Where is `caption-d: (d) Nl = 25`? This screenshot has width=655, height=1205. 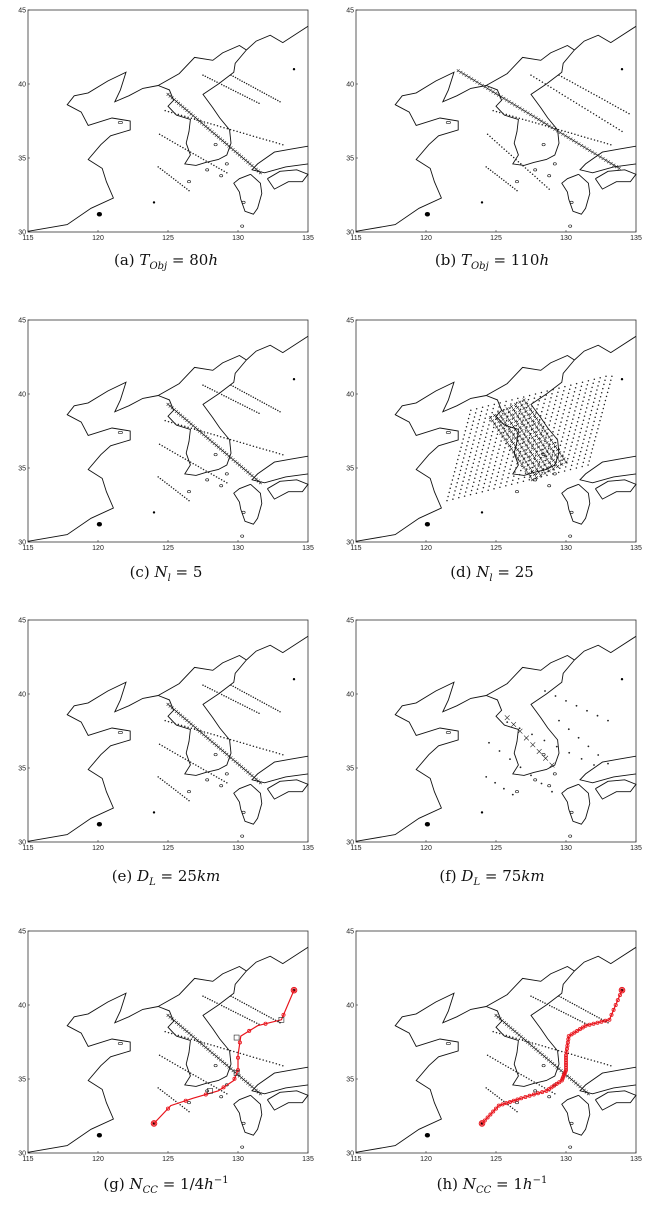
caption-d: (d) Nl = 25 is located at coordinates (492, 573).